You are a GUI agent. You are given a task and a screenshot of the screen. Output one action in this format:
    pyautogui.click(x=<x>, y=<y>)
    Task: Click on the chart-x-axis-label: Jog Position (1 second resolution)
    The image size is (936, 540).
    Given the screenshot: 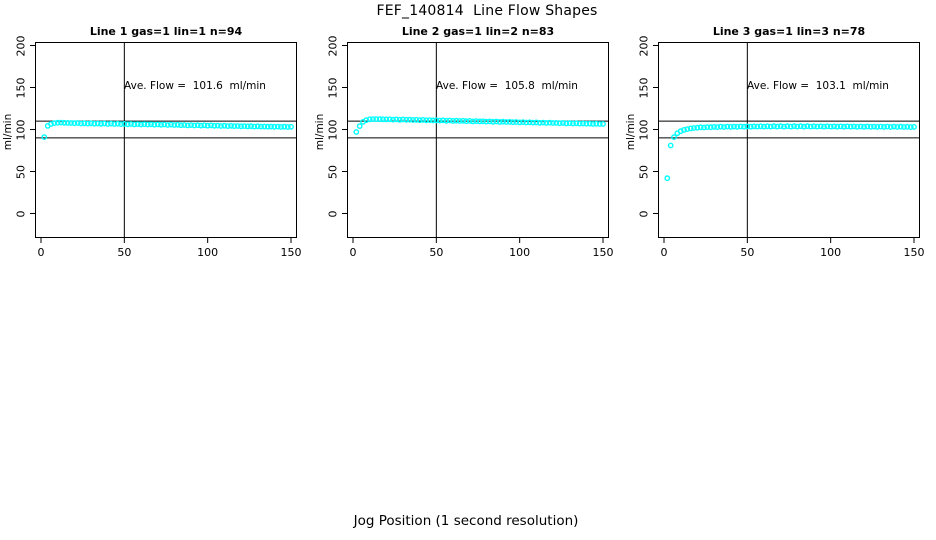 What is the action you would take?
    pyautogui.click(x=466, y=521)
    